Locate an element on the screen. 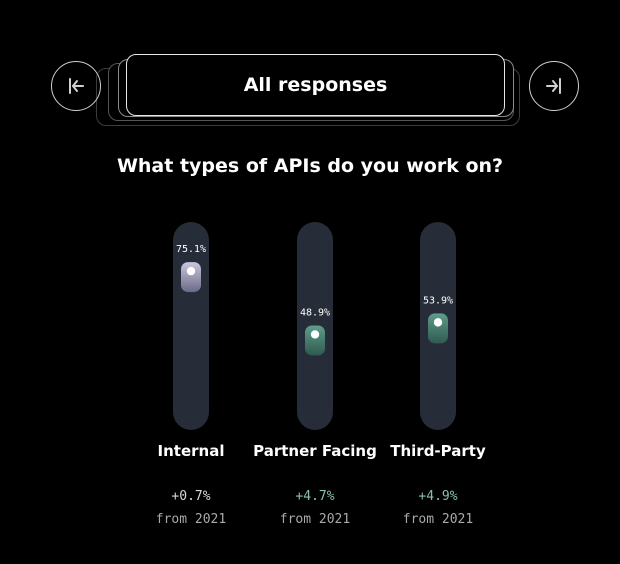  survey-question: What types of APIs do you work on? is located at coordinates (310, 166).